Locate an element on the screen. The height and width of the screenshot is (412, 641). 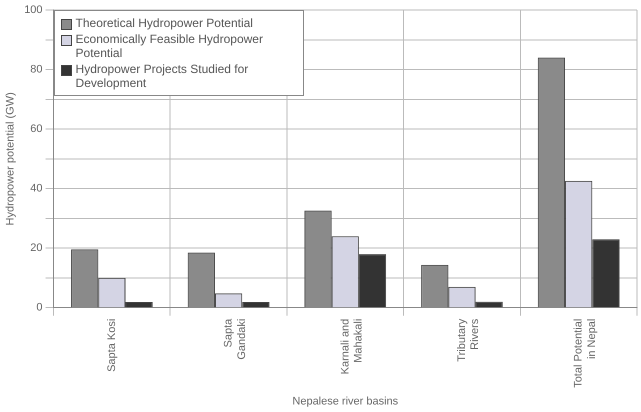
legend-label: Hydropower Projects Studied for Development is located at coordinates (163, 76).